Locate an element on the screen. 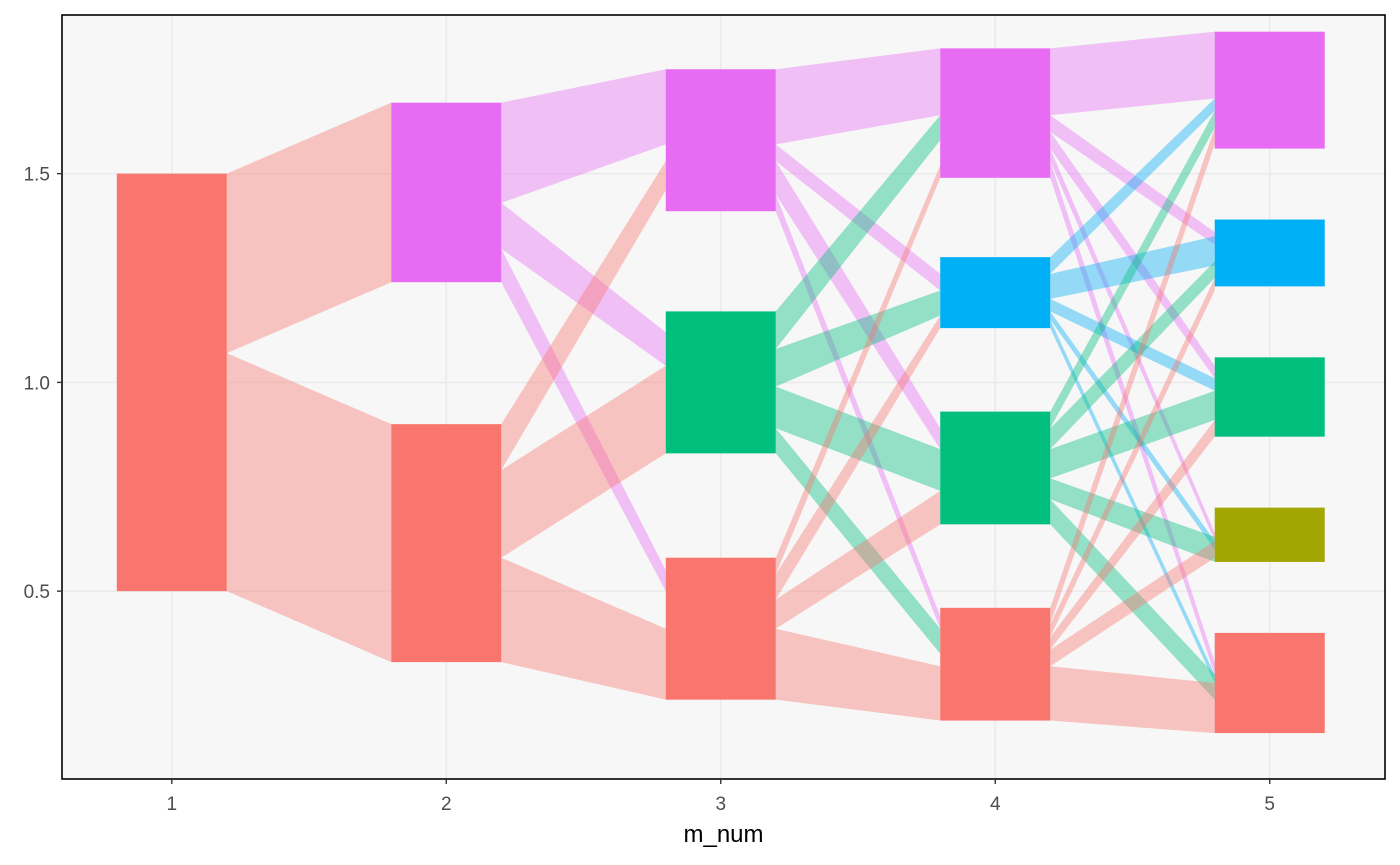  x-axis-ticks: 1 2 3 4 5 is located at coordinates (721, 797).